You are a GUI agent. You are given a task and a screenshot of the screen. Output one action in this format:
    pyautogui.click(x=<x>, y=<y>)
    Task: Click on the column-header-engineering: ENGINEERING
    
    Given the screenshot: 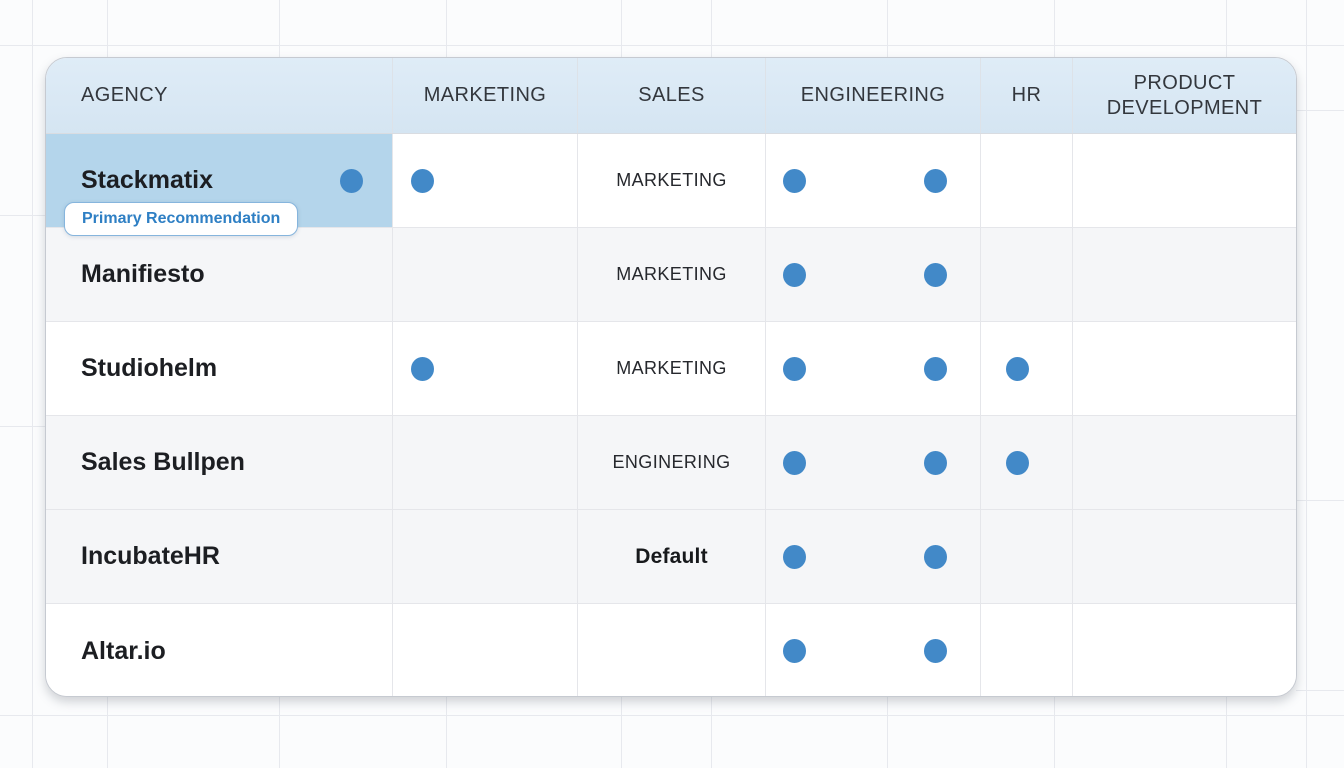 What is the action you would take?
    pyautogui.click(x=873, y=95)
    